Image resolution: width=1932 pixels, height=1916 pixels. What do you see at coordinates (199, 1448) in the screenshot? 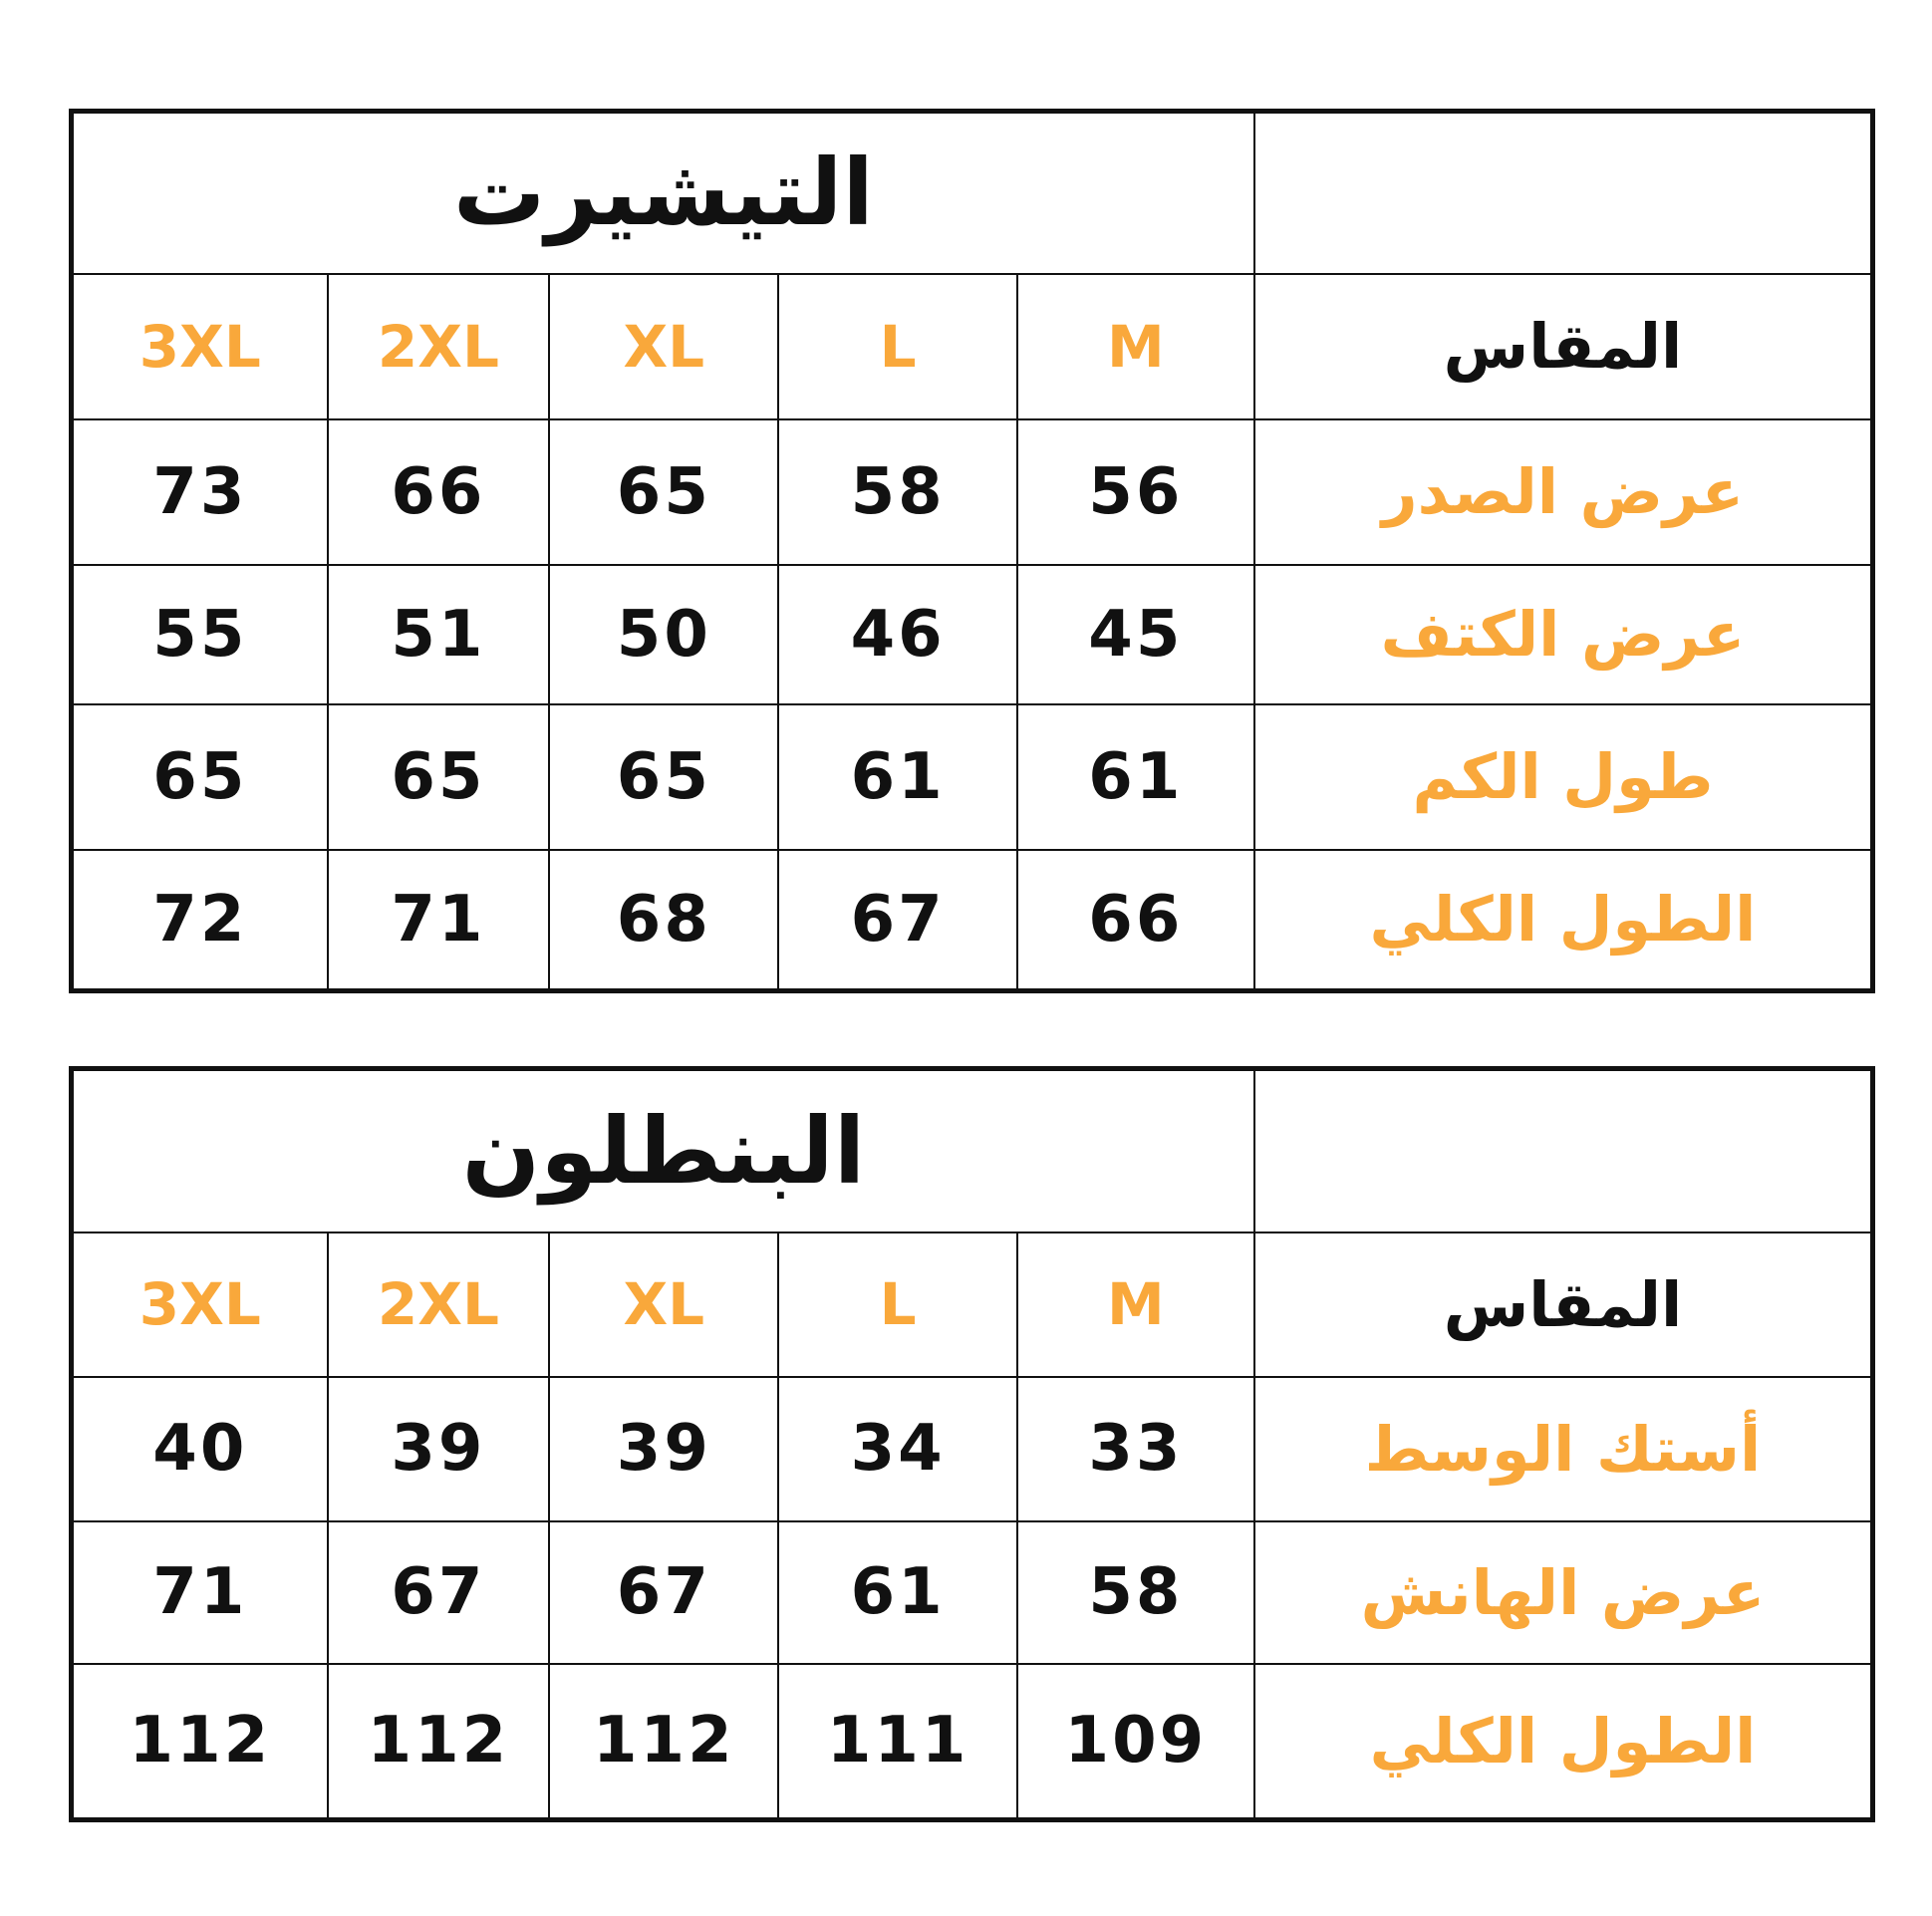
I see `cell: 40` at bounding box center [199, 1448].